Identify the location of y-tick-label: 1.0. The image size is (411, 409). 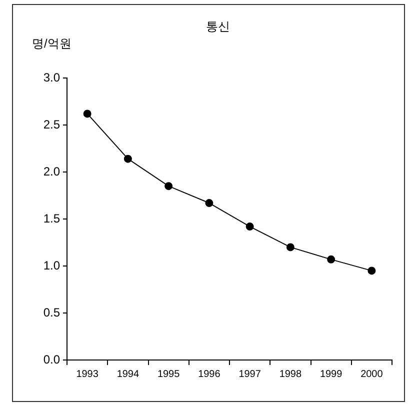
(51, 265).